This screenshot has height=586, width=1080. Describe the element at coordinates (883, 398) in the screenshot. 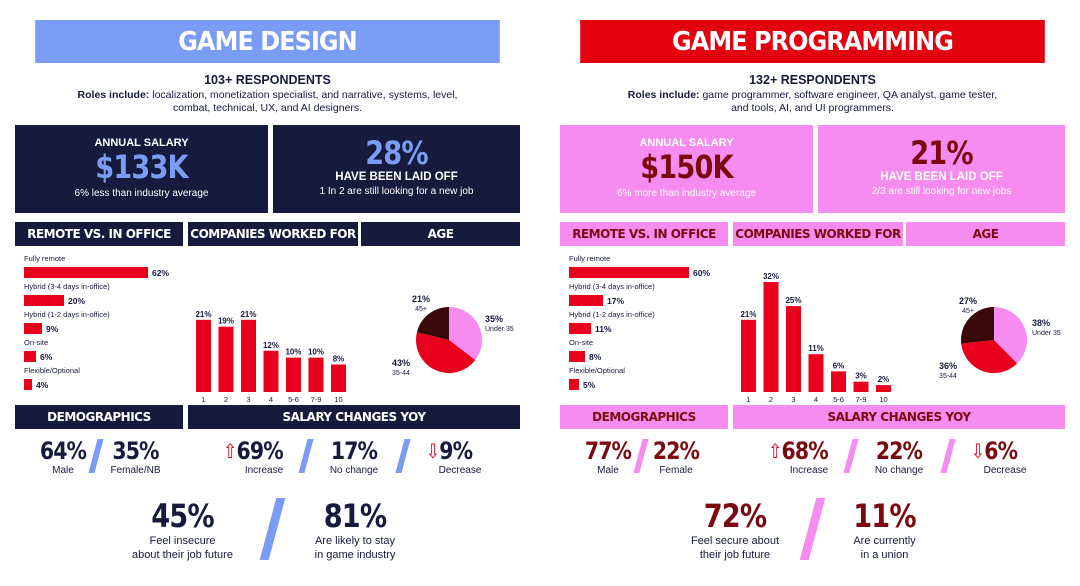

I see `companies-tick-label: 10` at that location.